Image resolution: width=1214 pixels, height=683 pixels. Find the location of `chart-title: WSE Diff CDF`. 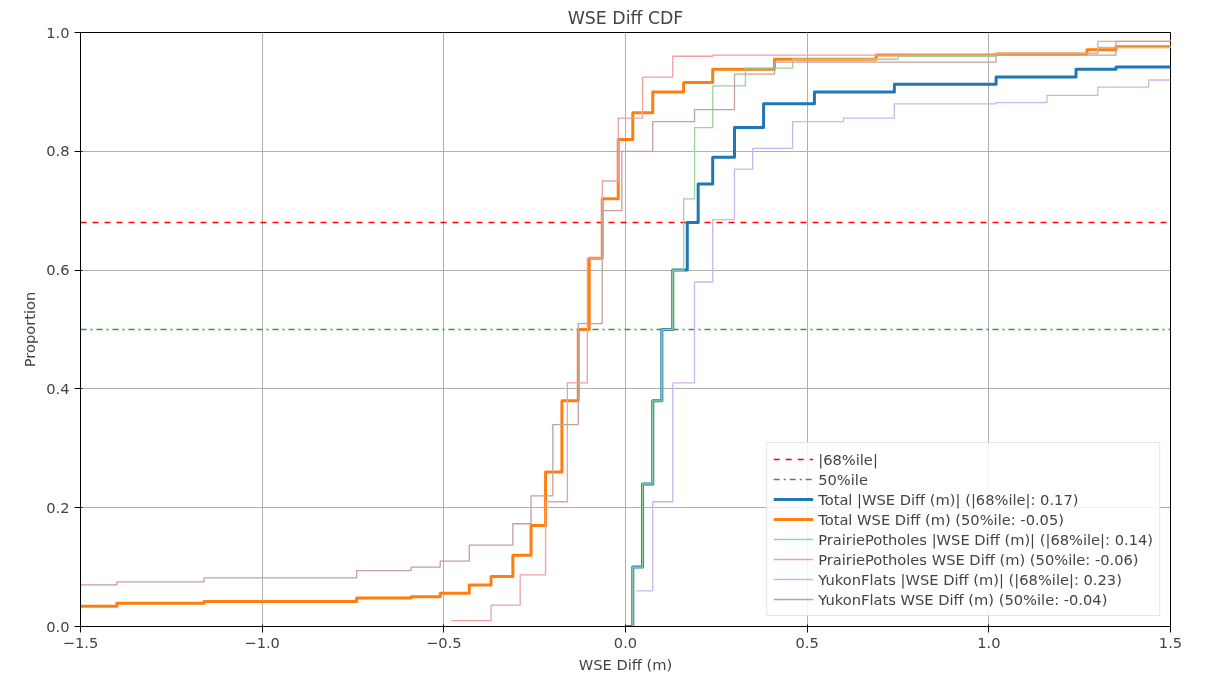

chart-title: WSE Diff CDF is located at coordinates (625, 17).